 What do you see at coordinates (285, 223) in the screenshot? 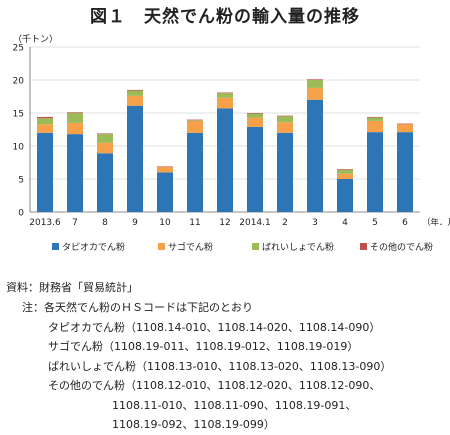
I see `x-tick-label: 2` at bounding box center [285, 223].